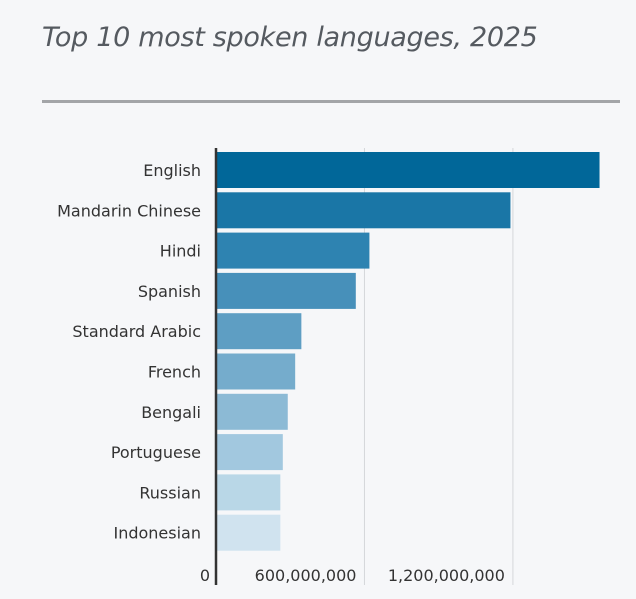  I want to click on bar-russian, so click(249, 492).